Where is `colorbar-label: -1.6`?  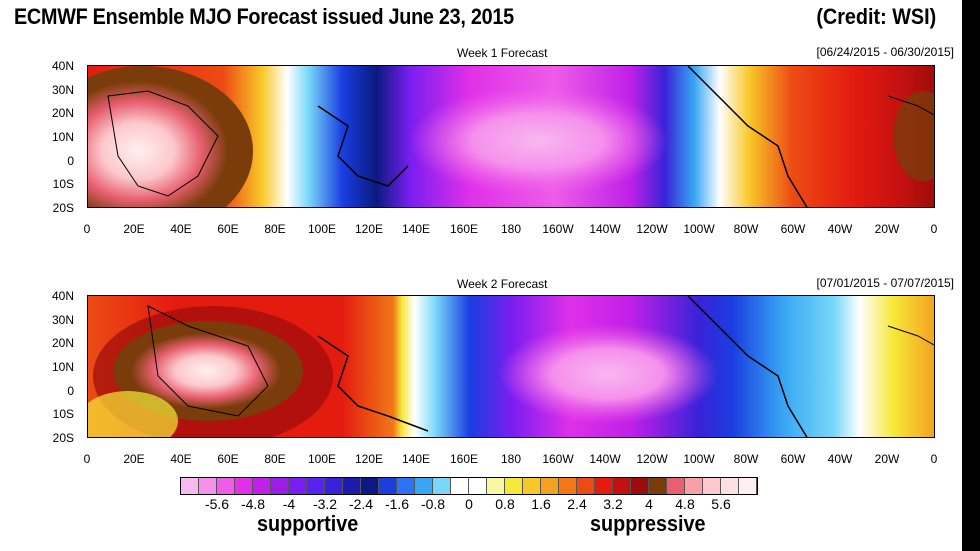
colorbar-label: -1.6 is located at coordinates (397, 504).